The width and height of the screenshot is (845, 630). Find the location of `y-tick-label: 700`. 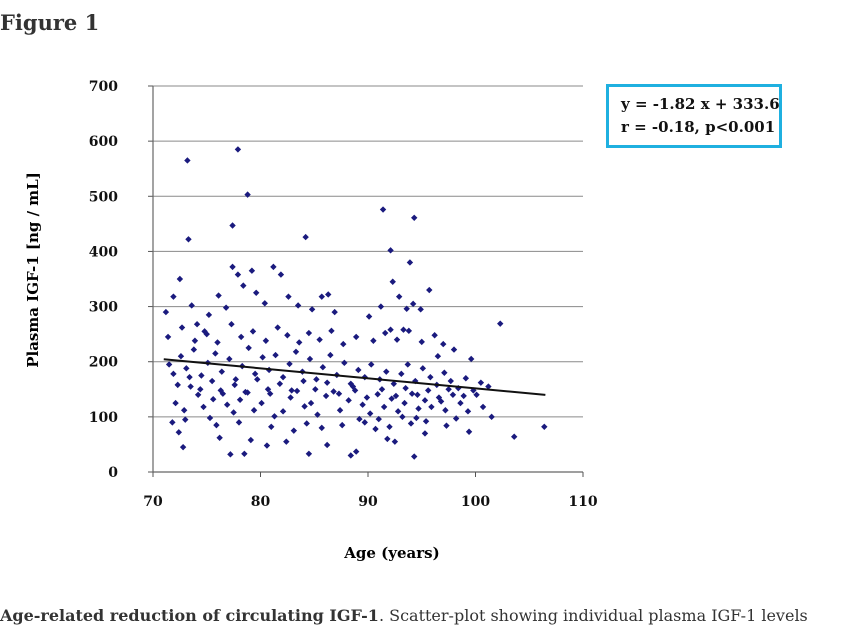

y-tick-label: 700 is located at coordinates (103, 87).